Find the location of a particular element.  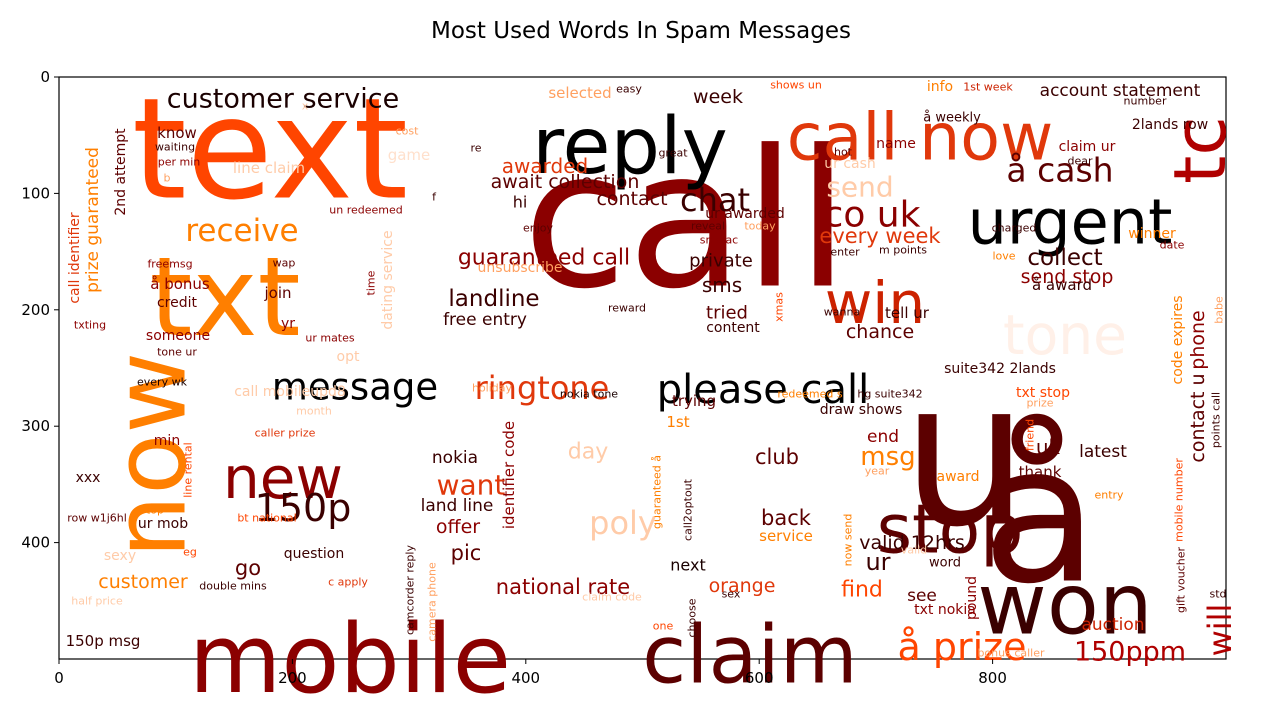

word-124: suite342 2lands is located at coordinates (1000, 369).